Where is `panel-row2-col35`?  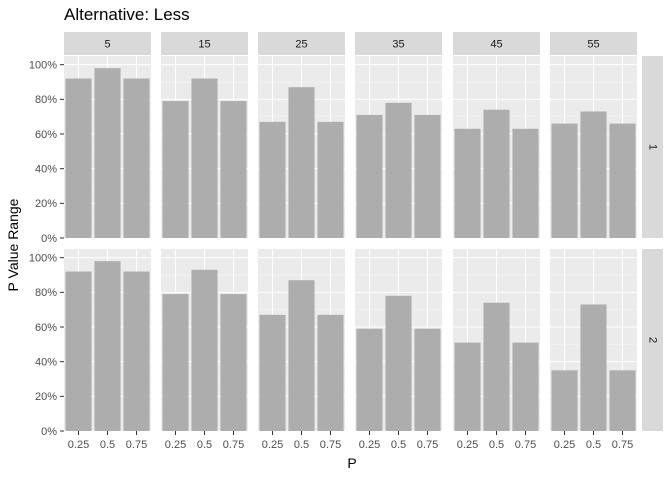 panel-row2-col35 is located at coordinates (398, 340).